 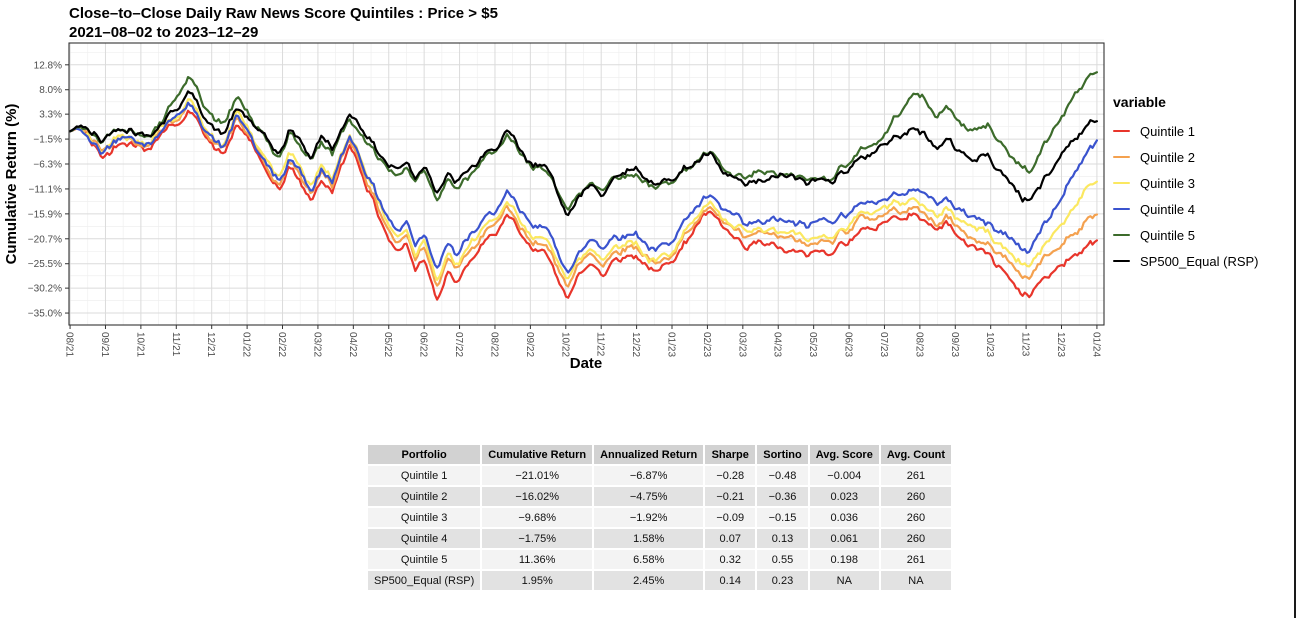 I want to click on table-cell: 0.32, so click(x=730, y=559).